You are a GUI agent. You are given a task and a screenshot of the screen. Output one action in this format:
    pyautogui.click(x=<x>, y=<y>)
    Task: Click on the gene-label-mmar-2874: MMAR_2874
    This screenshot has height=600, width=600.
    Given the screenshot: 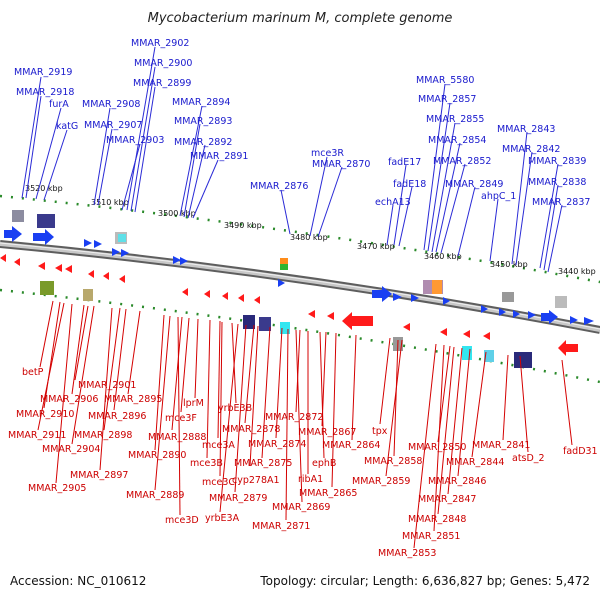 What is the action you would take?
    pyautogui.click(x=277, y=444)
    